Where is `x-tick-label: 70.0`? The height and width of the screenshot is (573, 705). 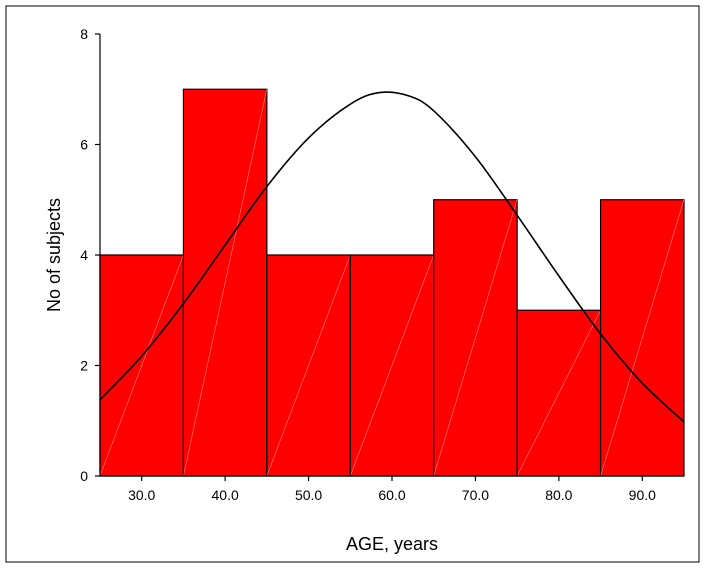 x-tick-label: 70.0 is located at coordinates (475, 495).